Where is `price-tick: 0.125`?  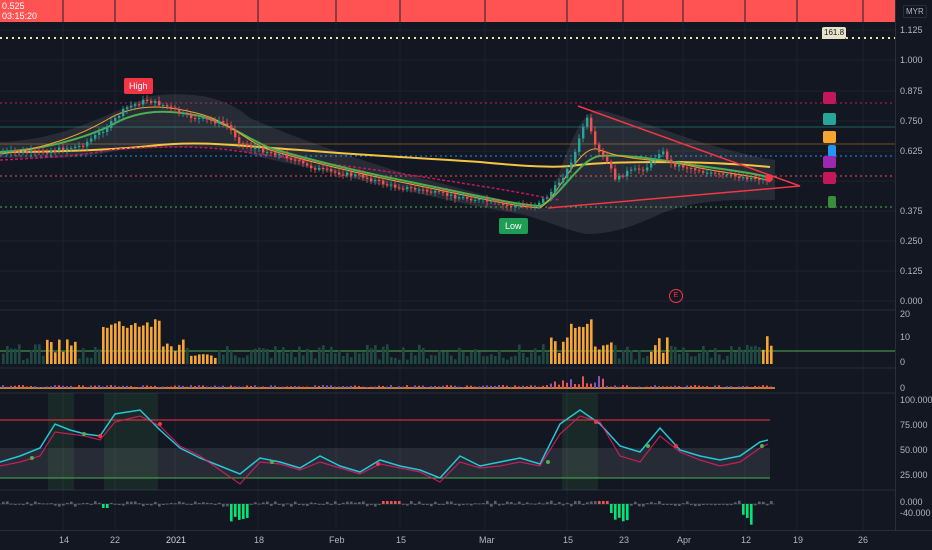
price-tick: 0.125 is located at coordinates (911, 271).